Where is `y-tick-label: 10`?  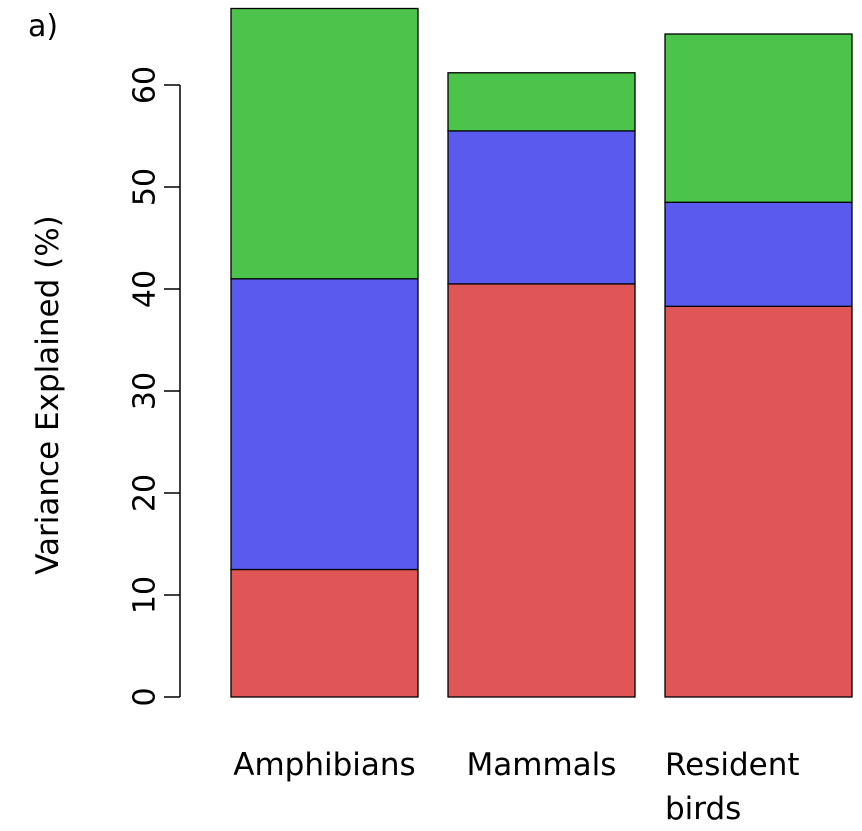 y-tick-label: 10 is located at coordinates (145, 595).